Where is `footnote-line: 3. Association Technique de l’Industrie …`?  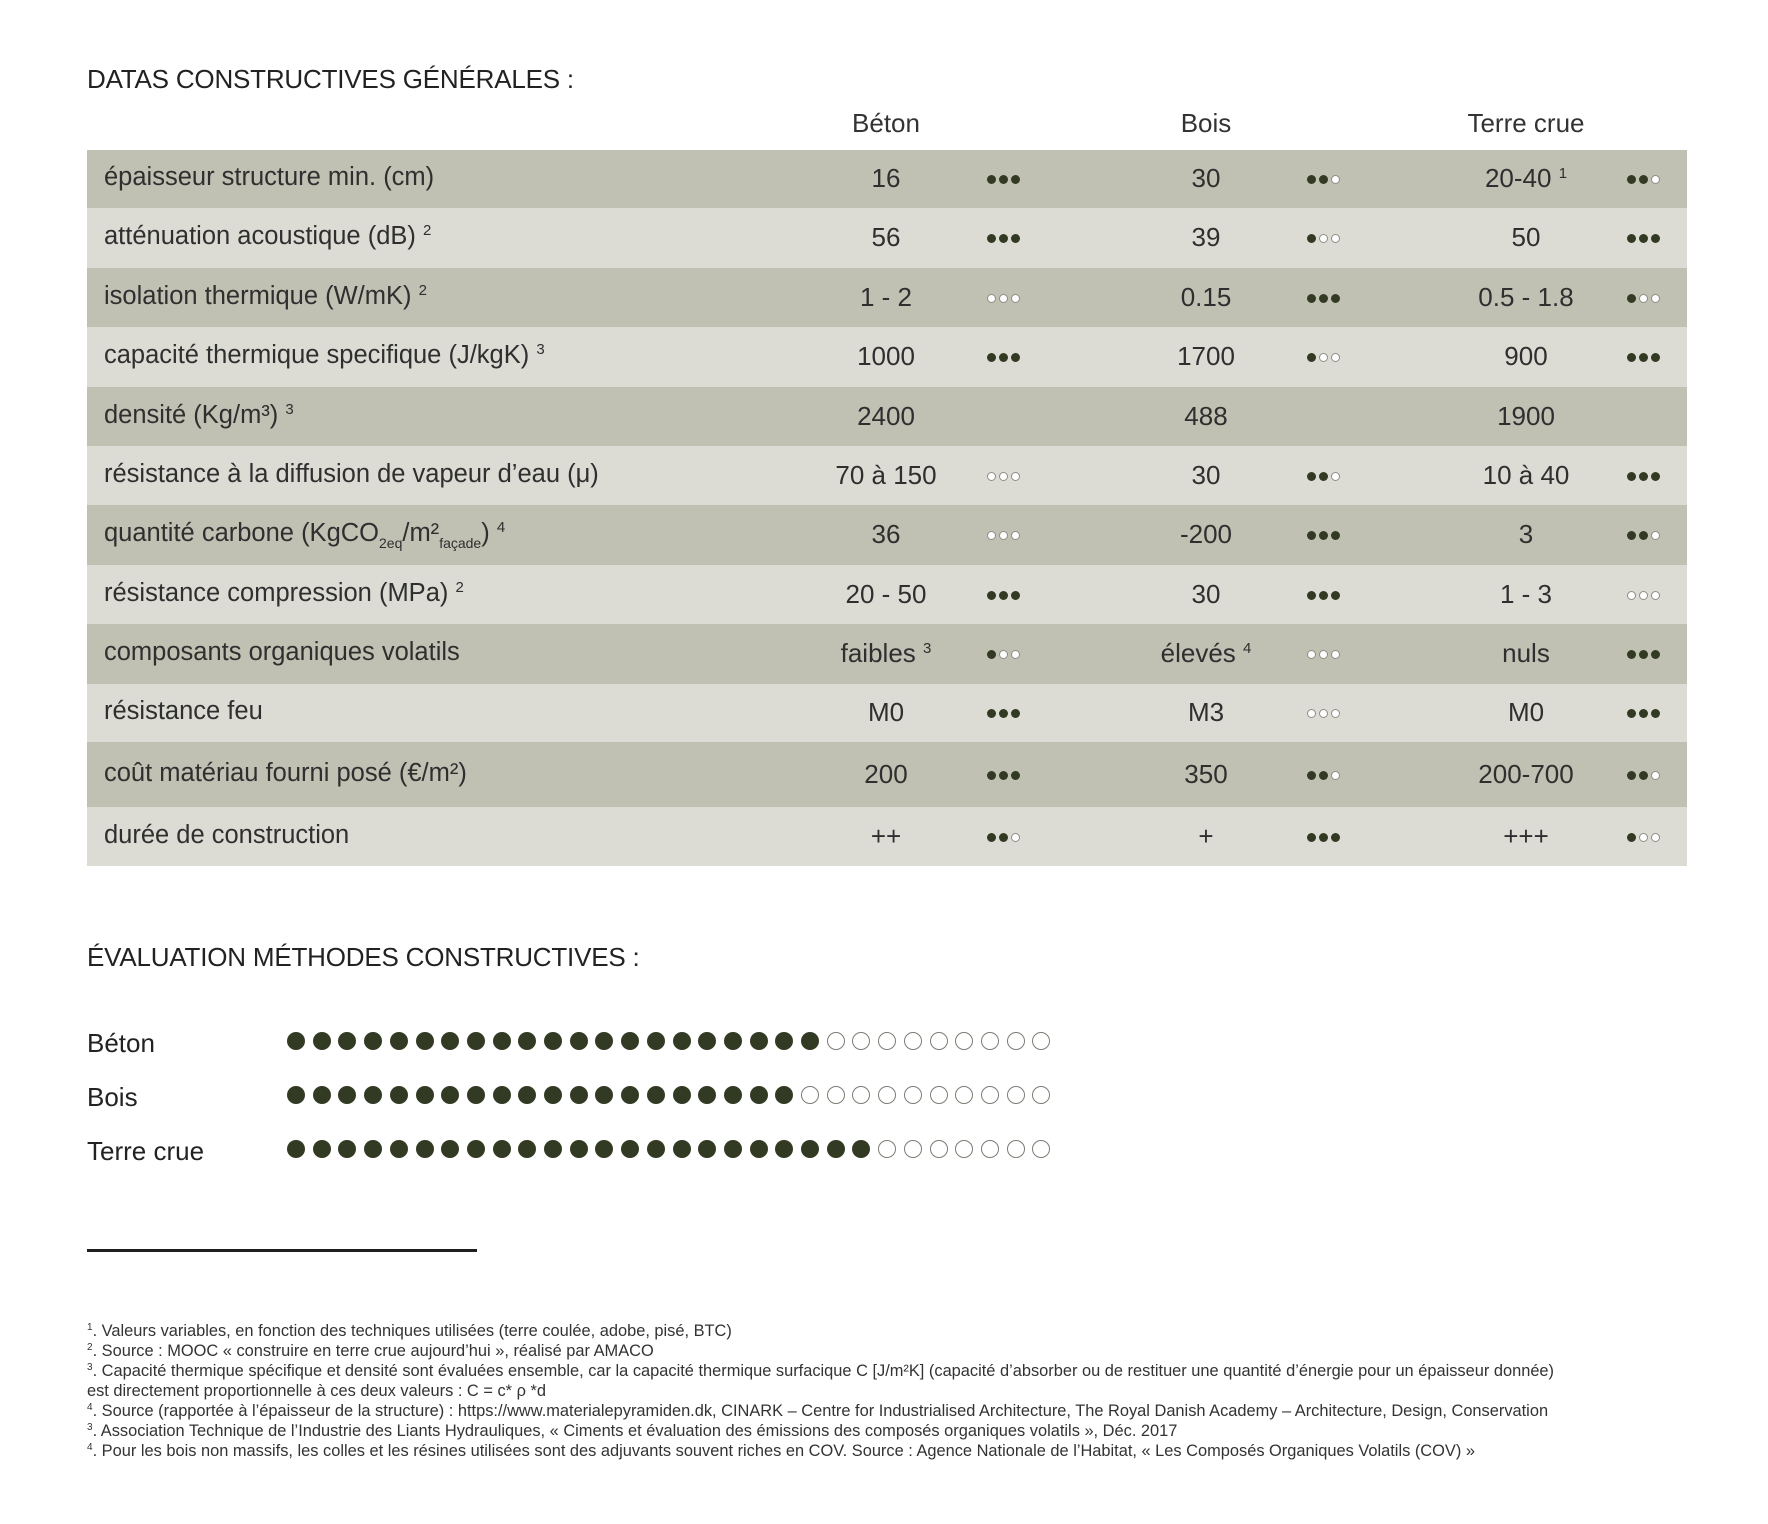
footnote-line: 3. Association Technique de l’Industrie … is located at coordinates (897, 1431).